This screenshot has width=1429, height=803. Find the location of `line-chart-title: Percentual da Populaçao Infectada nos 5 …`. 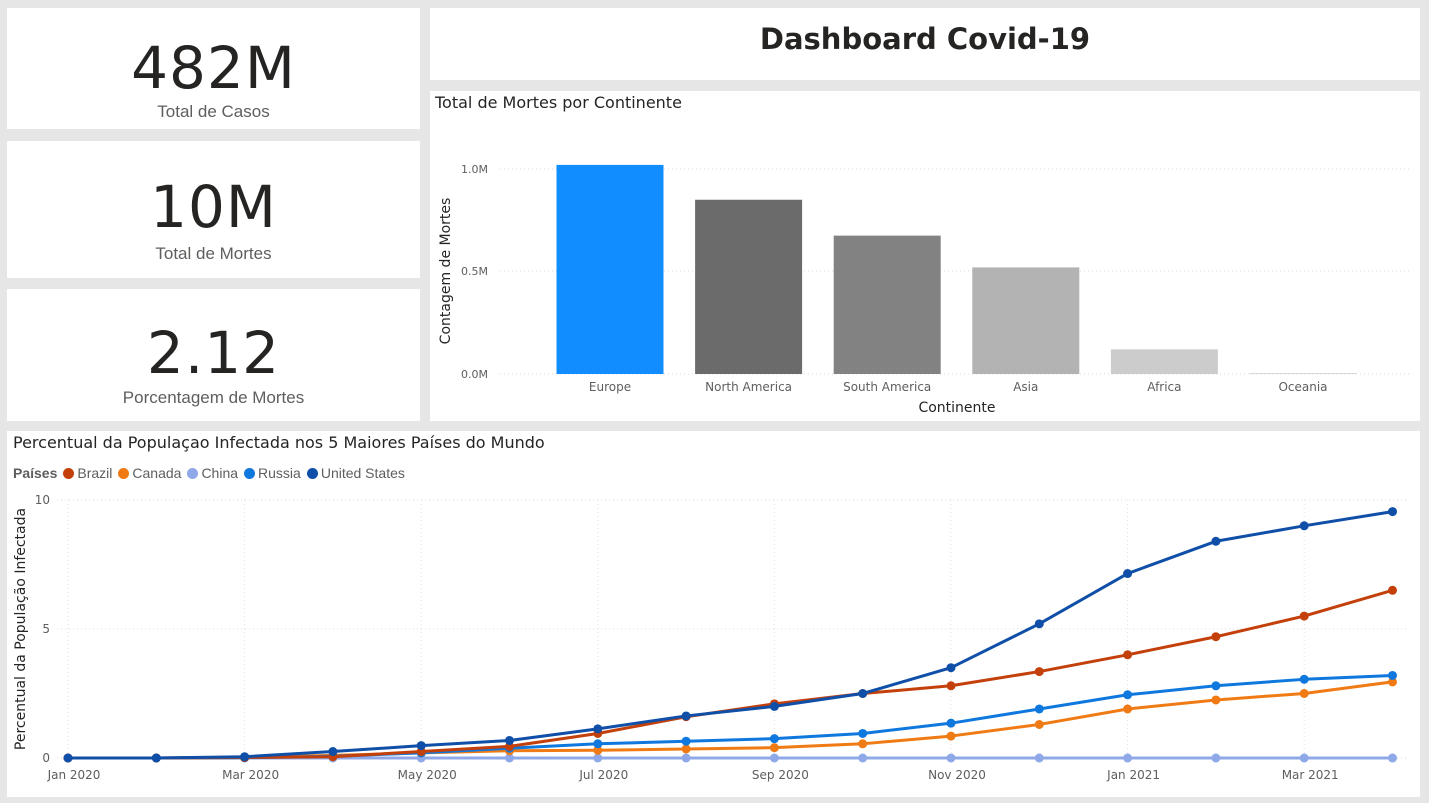

line-chart-title: Percentual da Populaçao Infectada nos 5 … is located at coordinates (279, 442).